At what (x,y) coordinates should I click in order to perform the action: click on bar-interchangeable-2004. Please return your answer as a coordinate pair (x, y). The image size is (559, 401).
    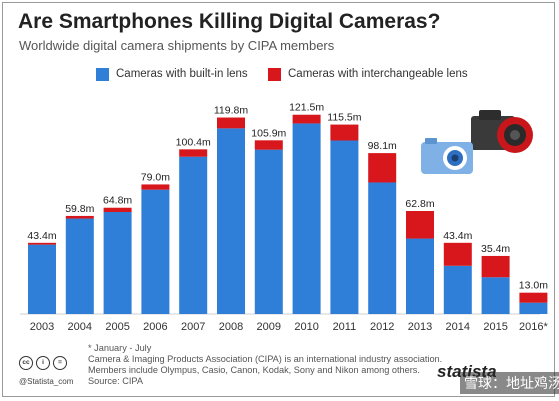
    Looking at the image, I should click on (79, 217).